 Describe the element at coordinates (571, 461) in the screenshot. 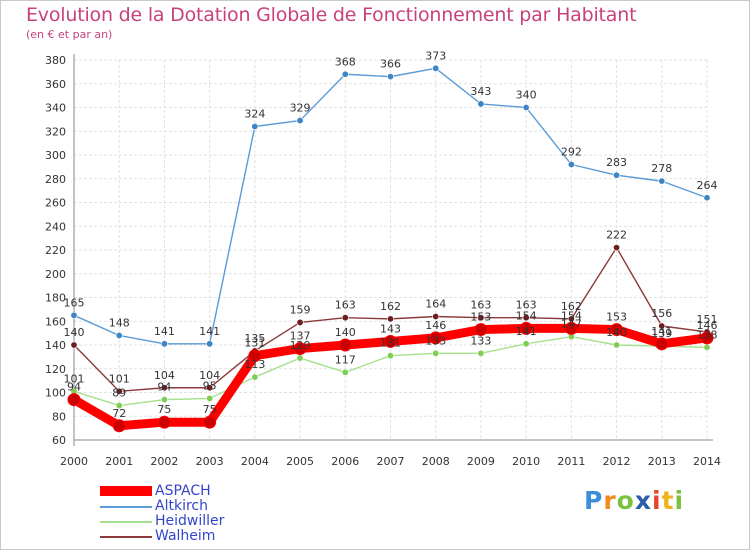

I see `x-tick-label: 2011` at that location.